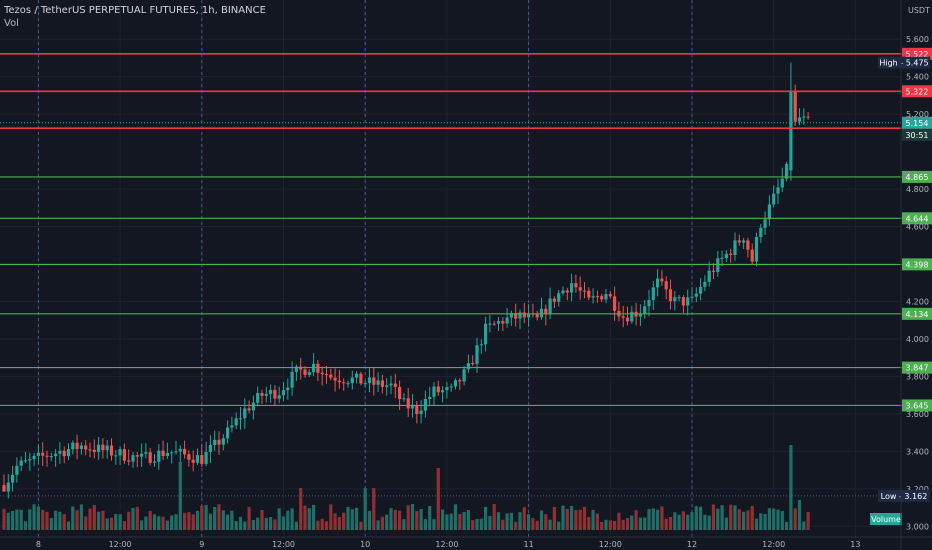 Image resolution: width=932 pixels, height=550 pixels. I want to click on price-tick-label: 3.000, so click(917, 526).